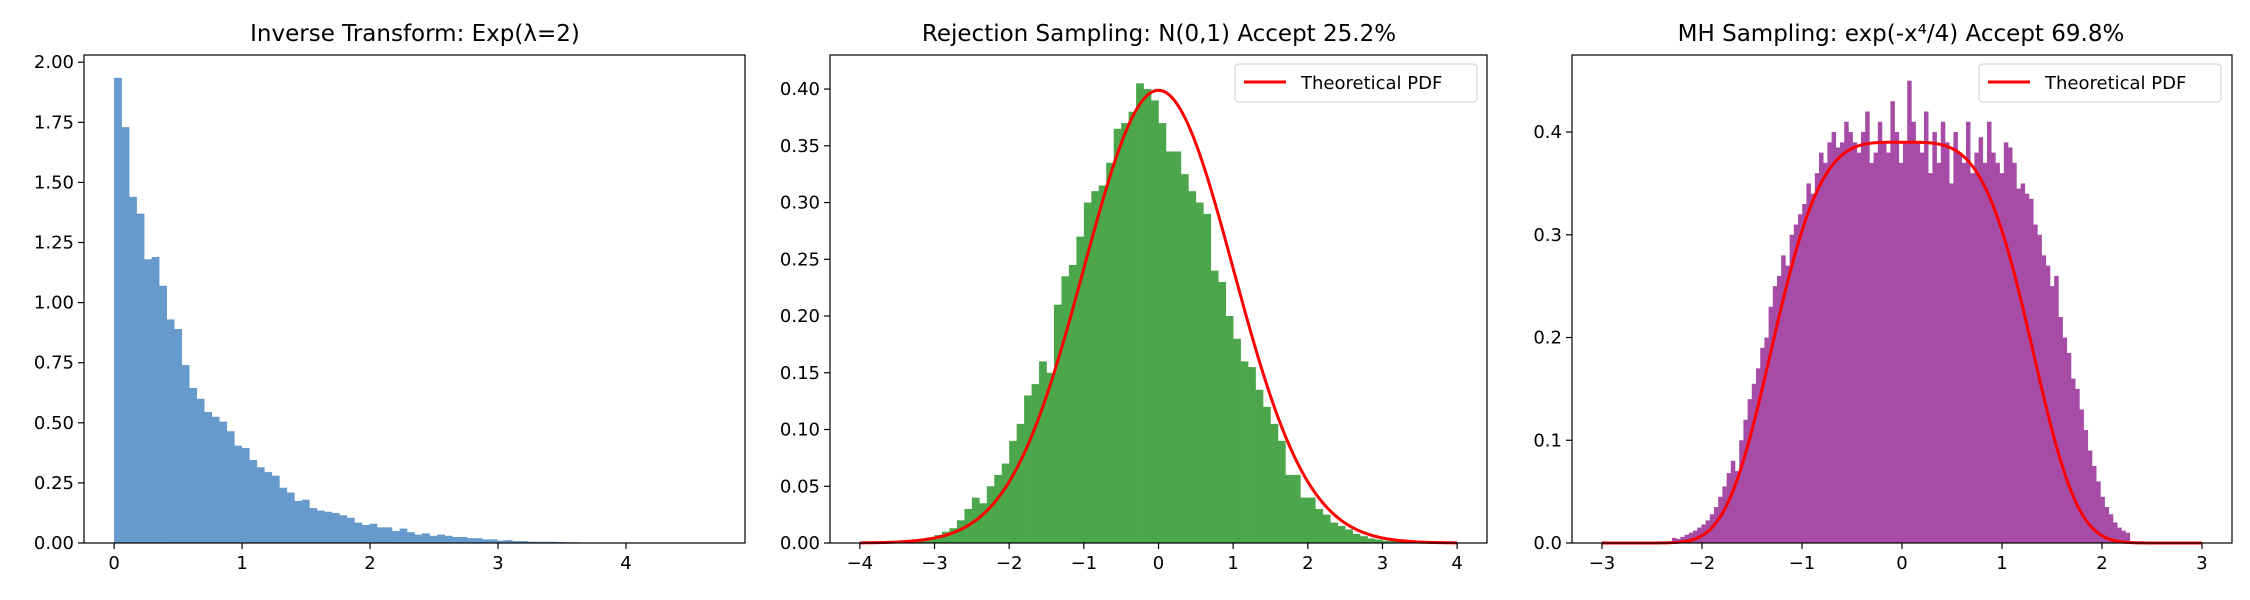 Image resolution: width=2250 pixels, height=600 pixels. Describe the element at coordinates (1547, 440) in the screenshot. I see `y-tick-label: 0.1` at that location.